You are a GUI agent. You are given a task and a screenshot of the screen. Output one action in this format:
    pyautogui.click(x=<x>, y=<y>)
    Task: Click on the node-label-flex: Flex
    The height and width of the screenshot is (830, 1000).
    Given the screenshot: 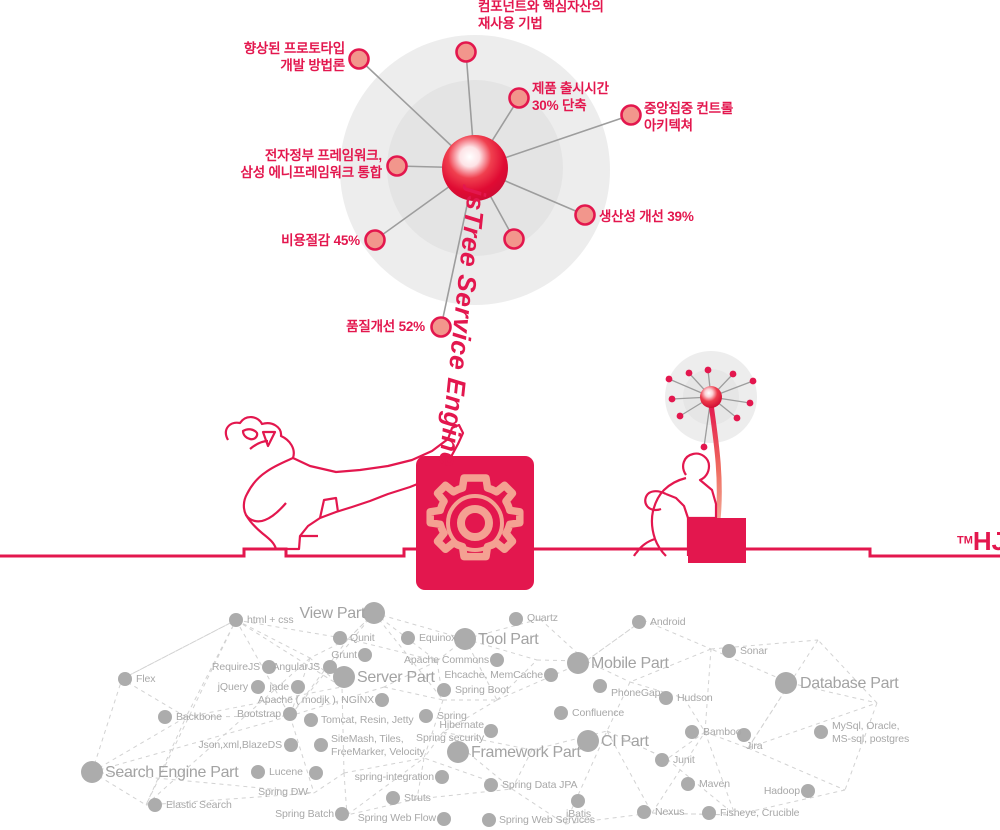 What is the action you would take?
    pyautogui.click(x=146, y=679)
    